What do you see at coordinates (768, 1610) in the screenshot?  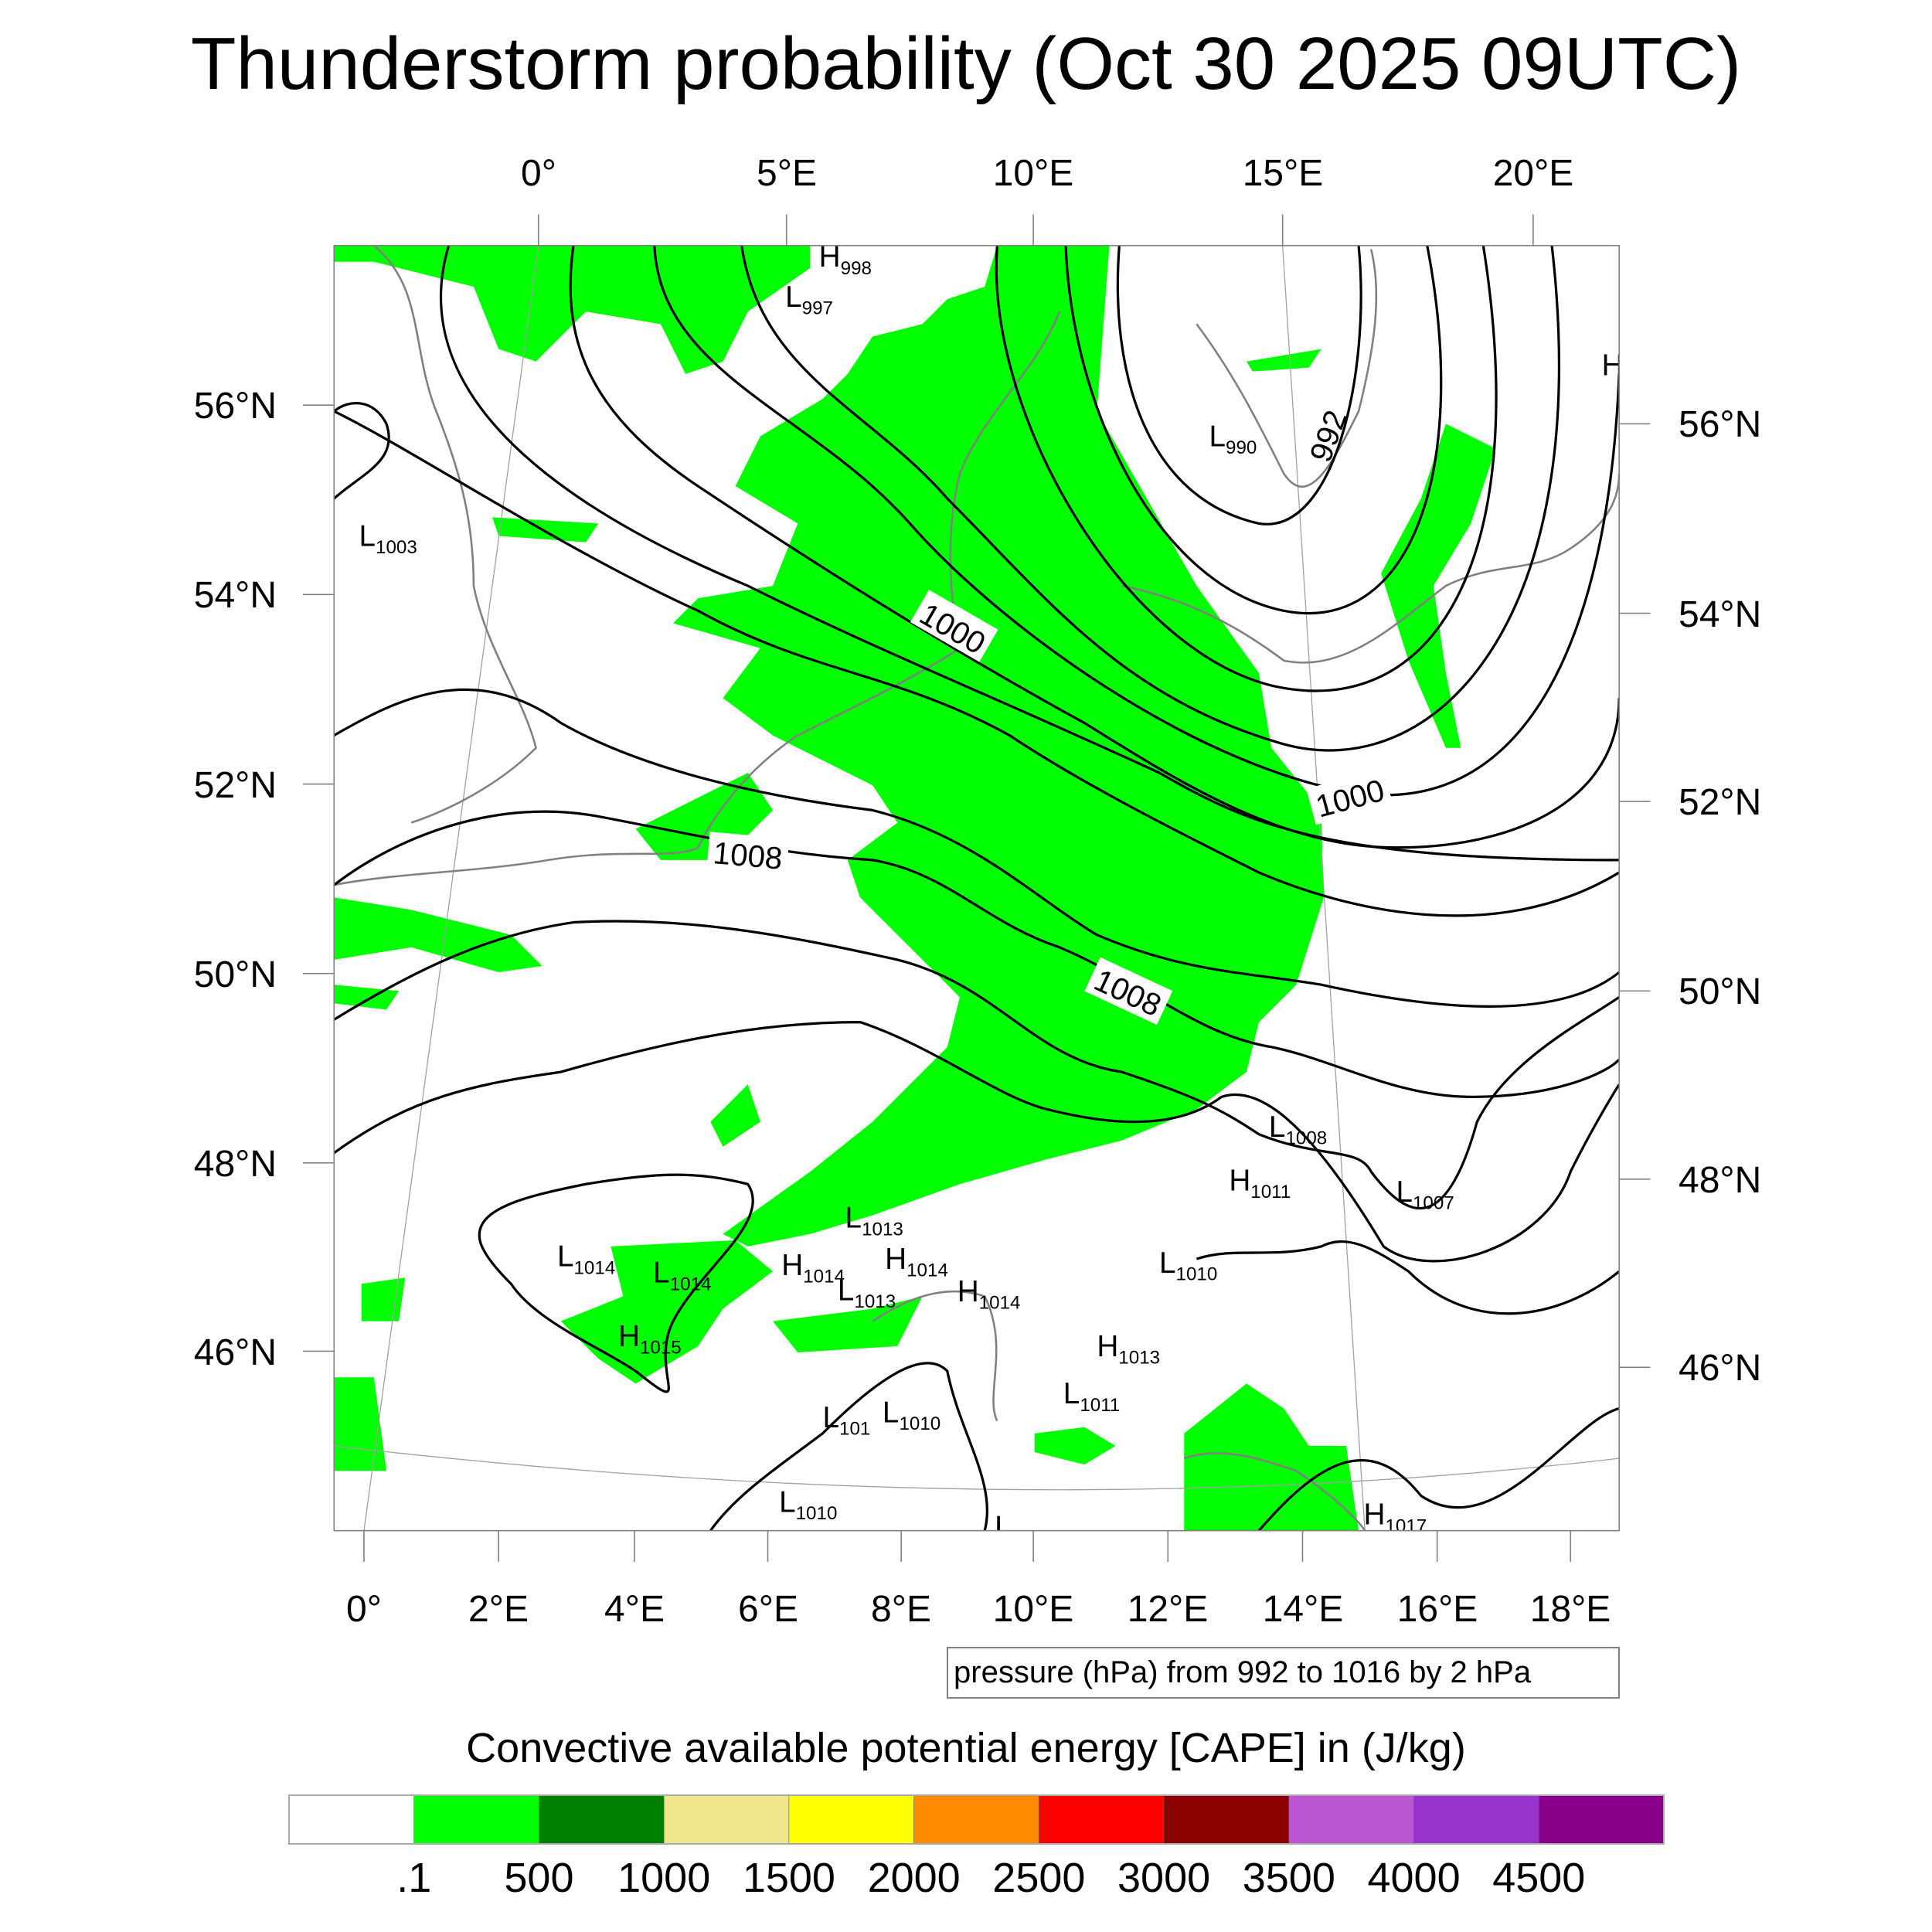 I see `lon-label: 6°E` at bounding box center [768, 1610].